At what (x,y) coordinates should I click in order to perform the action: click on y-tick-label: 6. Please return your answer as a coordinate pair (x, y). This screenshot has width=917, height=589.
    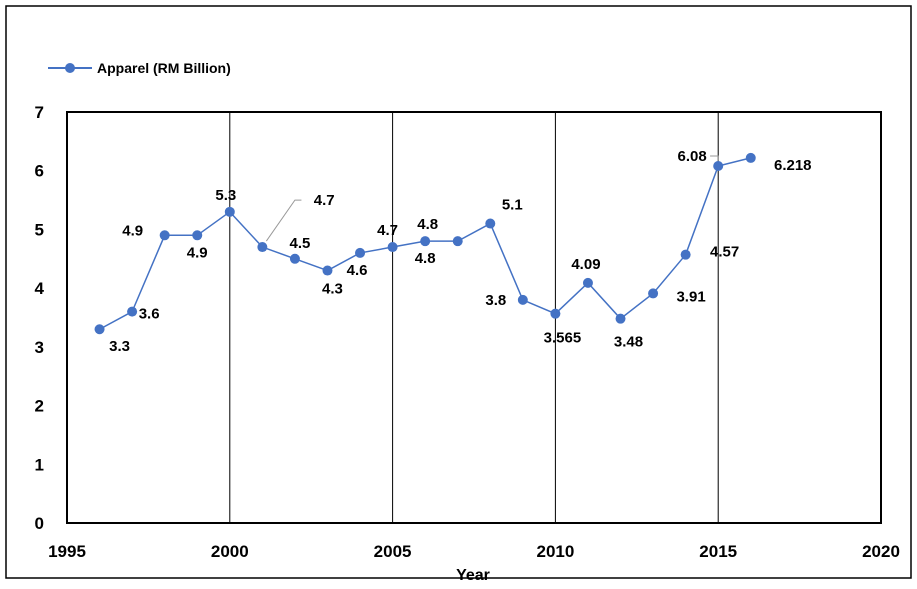
    Looking at the image, I should click on (39, 171).